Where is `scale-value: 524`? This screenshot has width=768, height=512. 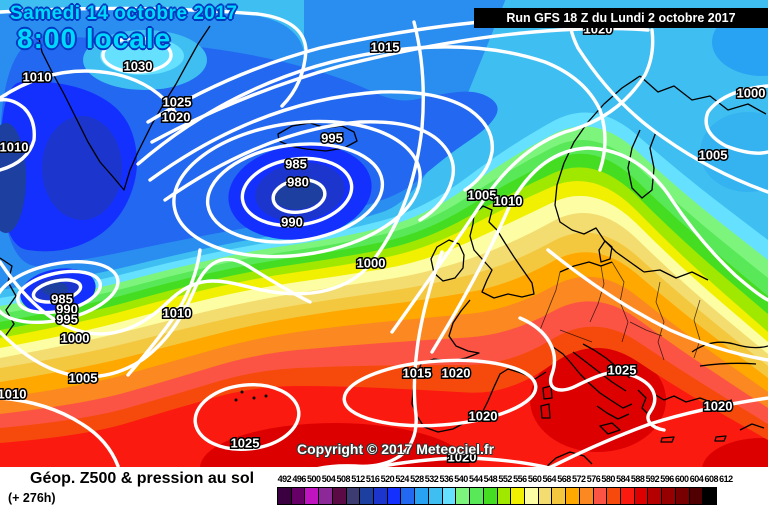
scale-value: 524 is located at coordinates (402, 479).